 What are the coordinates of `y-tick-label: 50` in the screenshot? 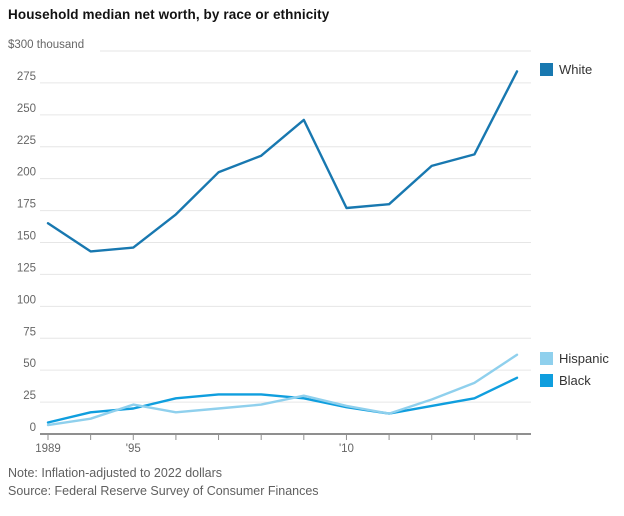 It's located at (29, 364).